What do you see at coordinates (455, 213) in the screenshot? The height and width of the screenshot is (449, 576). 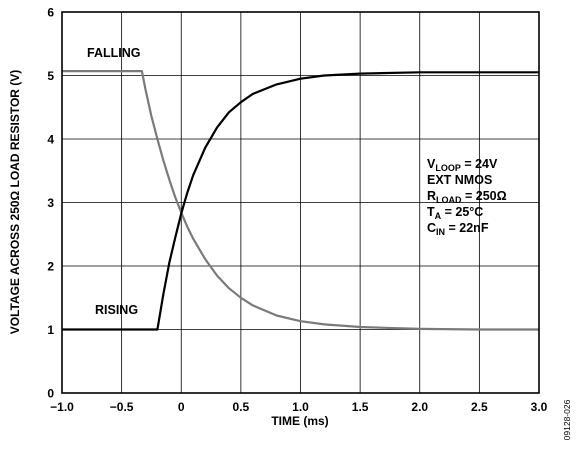 I see `condition-line: TA = 25°C` at bounding box center [455, 213].